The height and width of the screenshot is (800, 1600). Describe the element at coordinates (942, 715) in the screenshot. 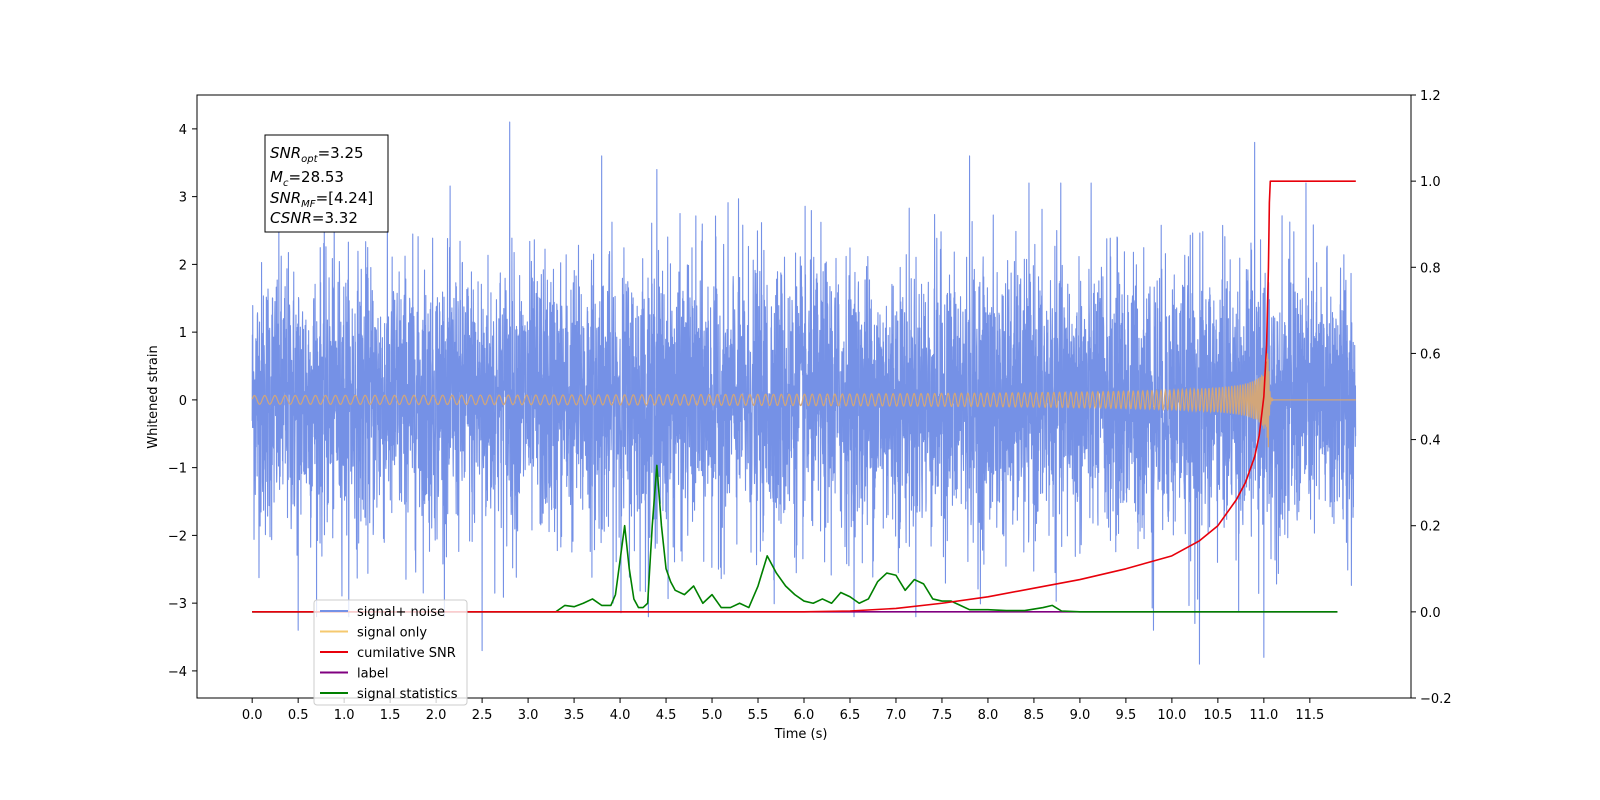

I see `x-tick-label: 7.5` at that location.